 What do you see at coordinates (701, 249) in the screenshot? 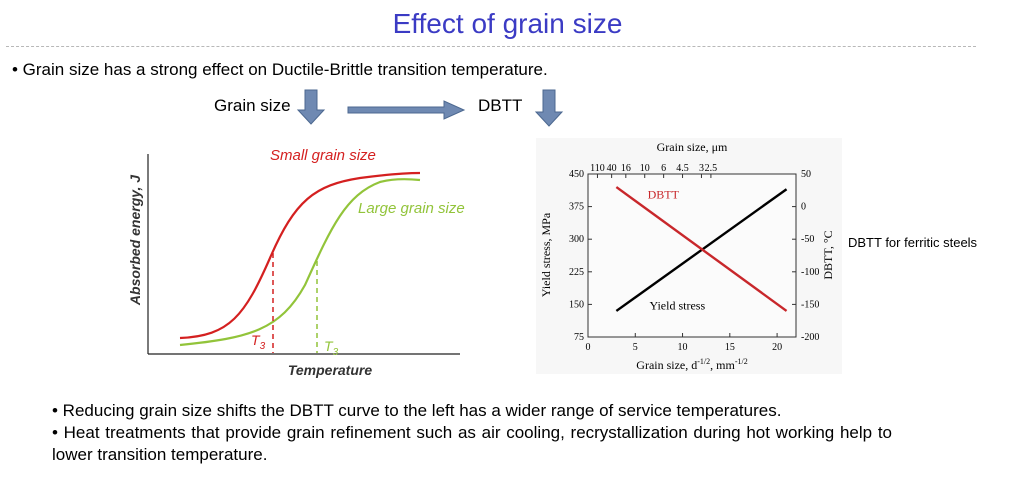
I see `dbtt-line` at bounding box center [701, 249].